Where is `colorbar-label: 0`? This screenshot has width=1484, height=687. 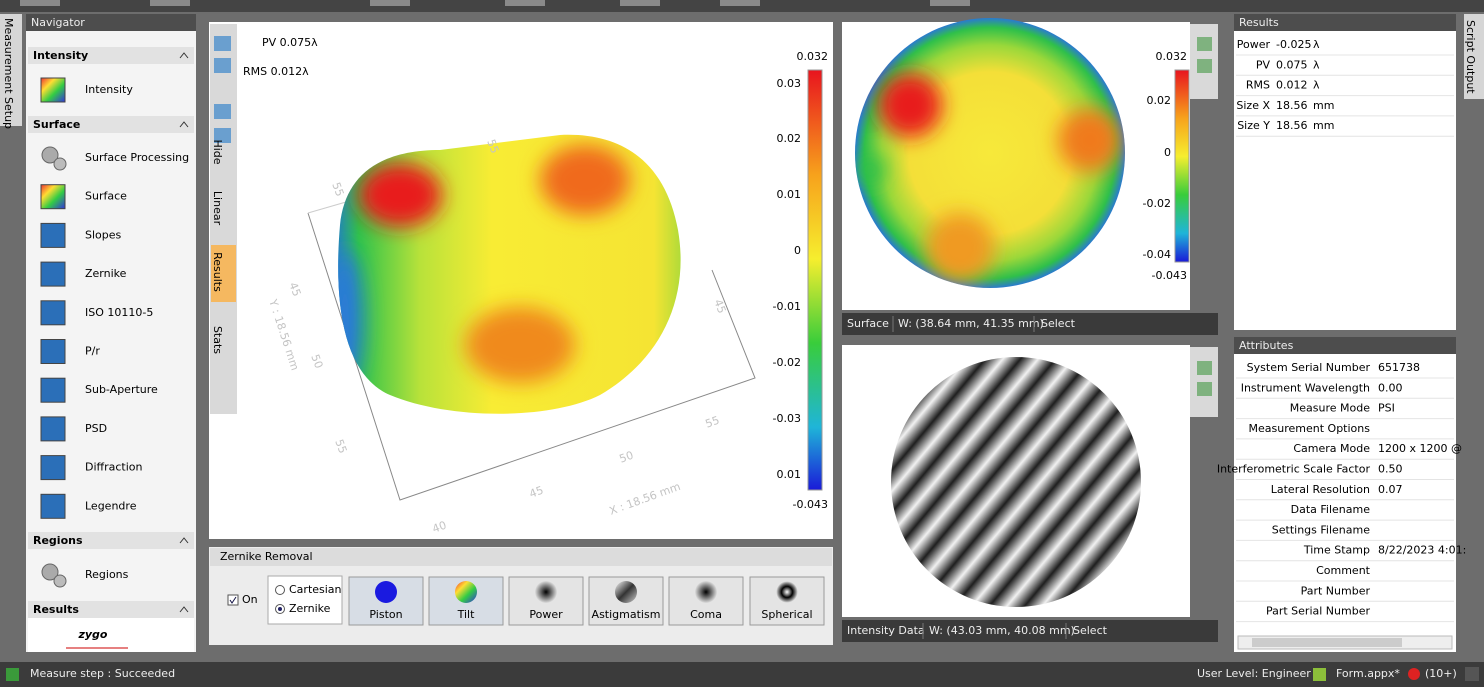 colorbar-label: 0 is located at coordinates (1167, 152).